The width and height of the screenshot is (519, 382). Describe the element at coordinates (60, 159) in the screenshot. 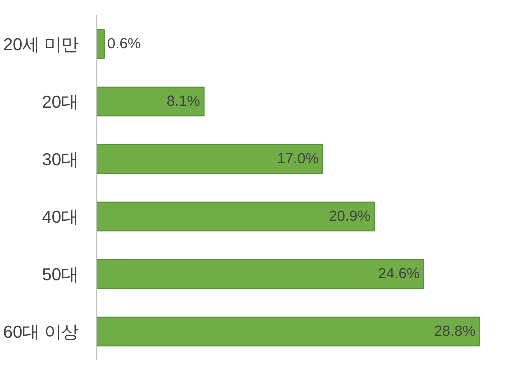

I see `y-tick-label: 30대` at that location.